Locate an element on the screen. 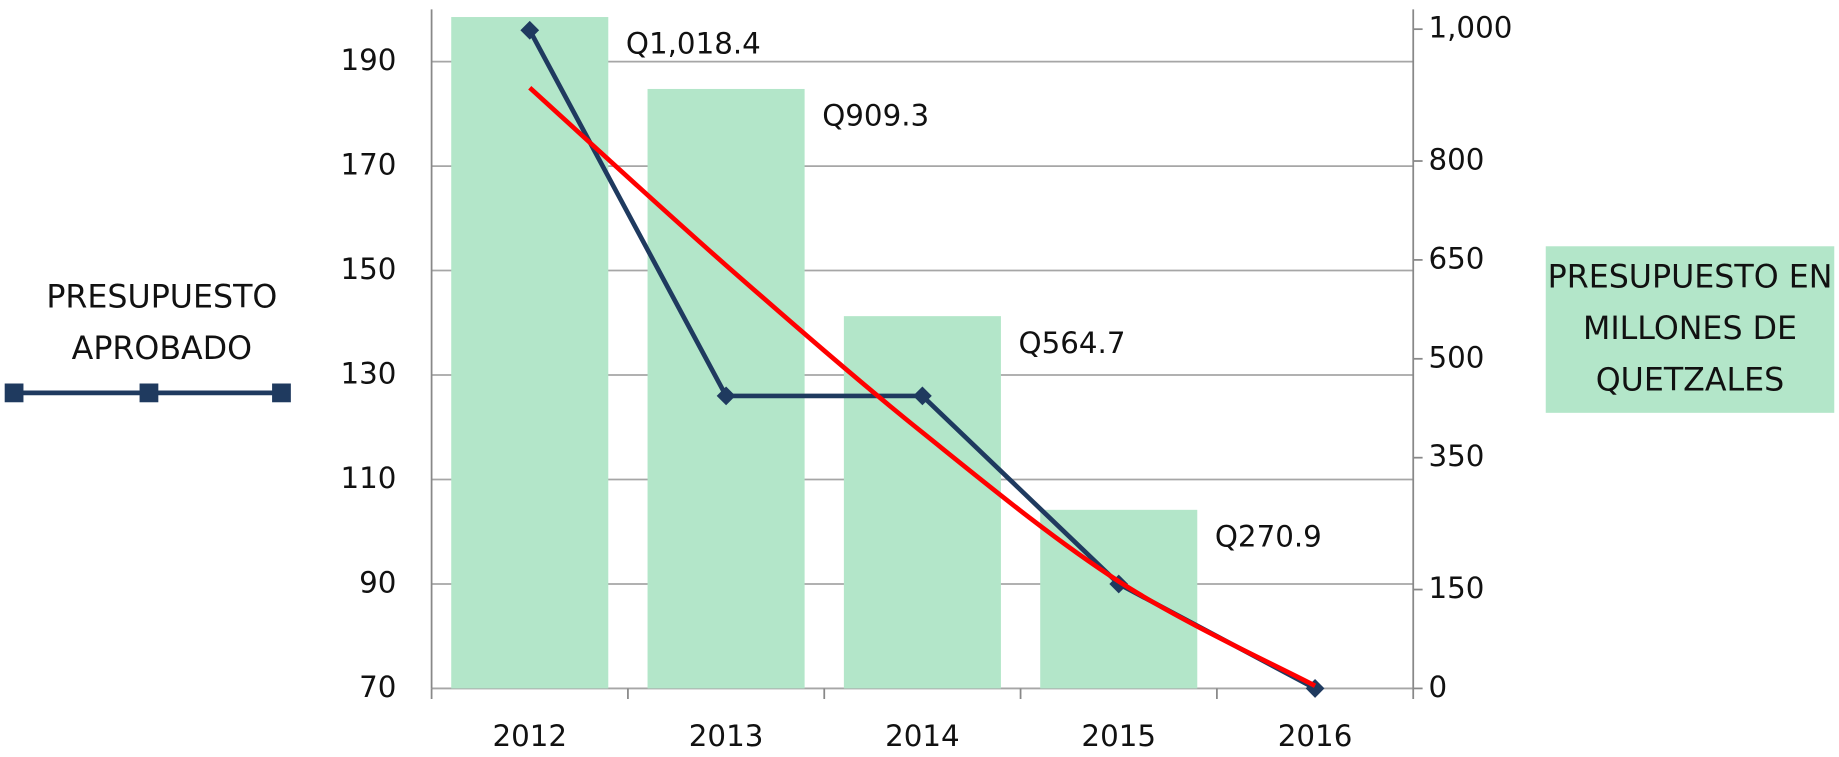  y2-tick-label: 350 is located at coordinates (1456, 456).